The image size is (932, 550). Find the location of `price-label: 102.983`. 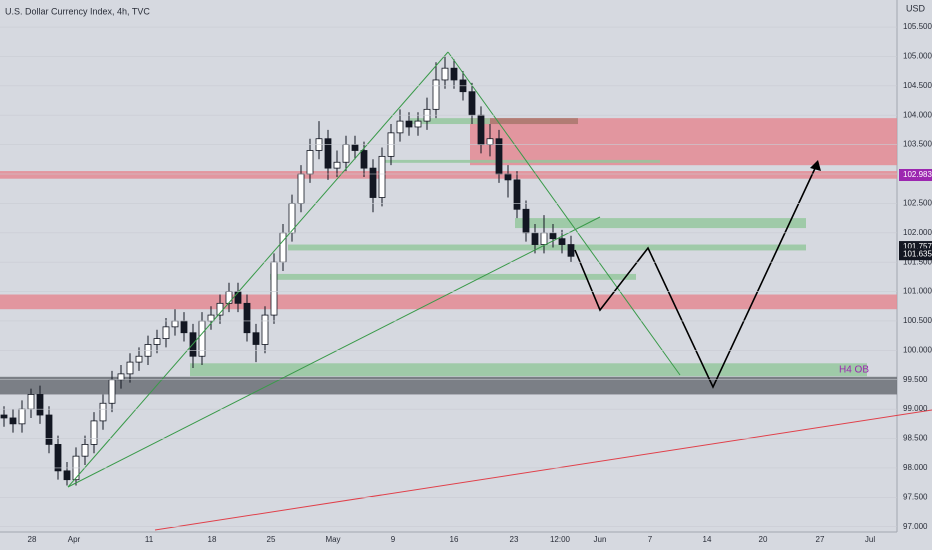

price-label: 102.983 is located at coordinates (917, 174).